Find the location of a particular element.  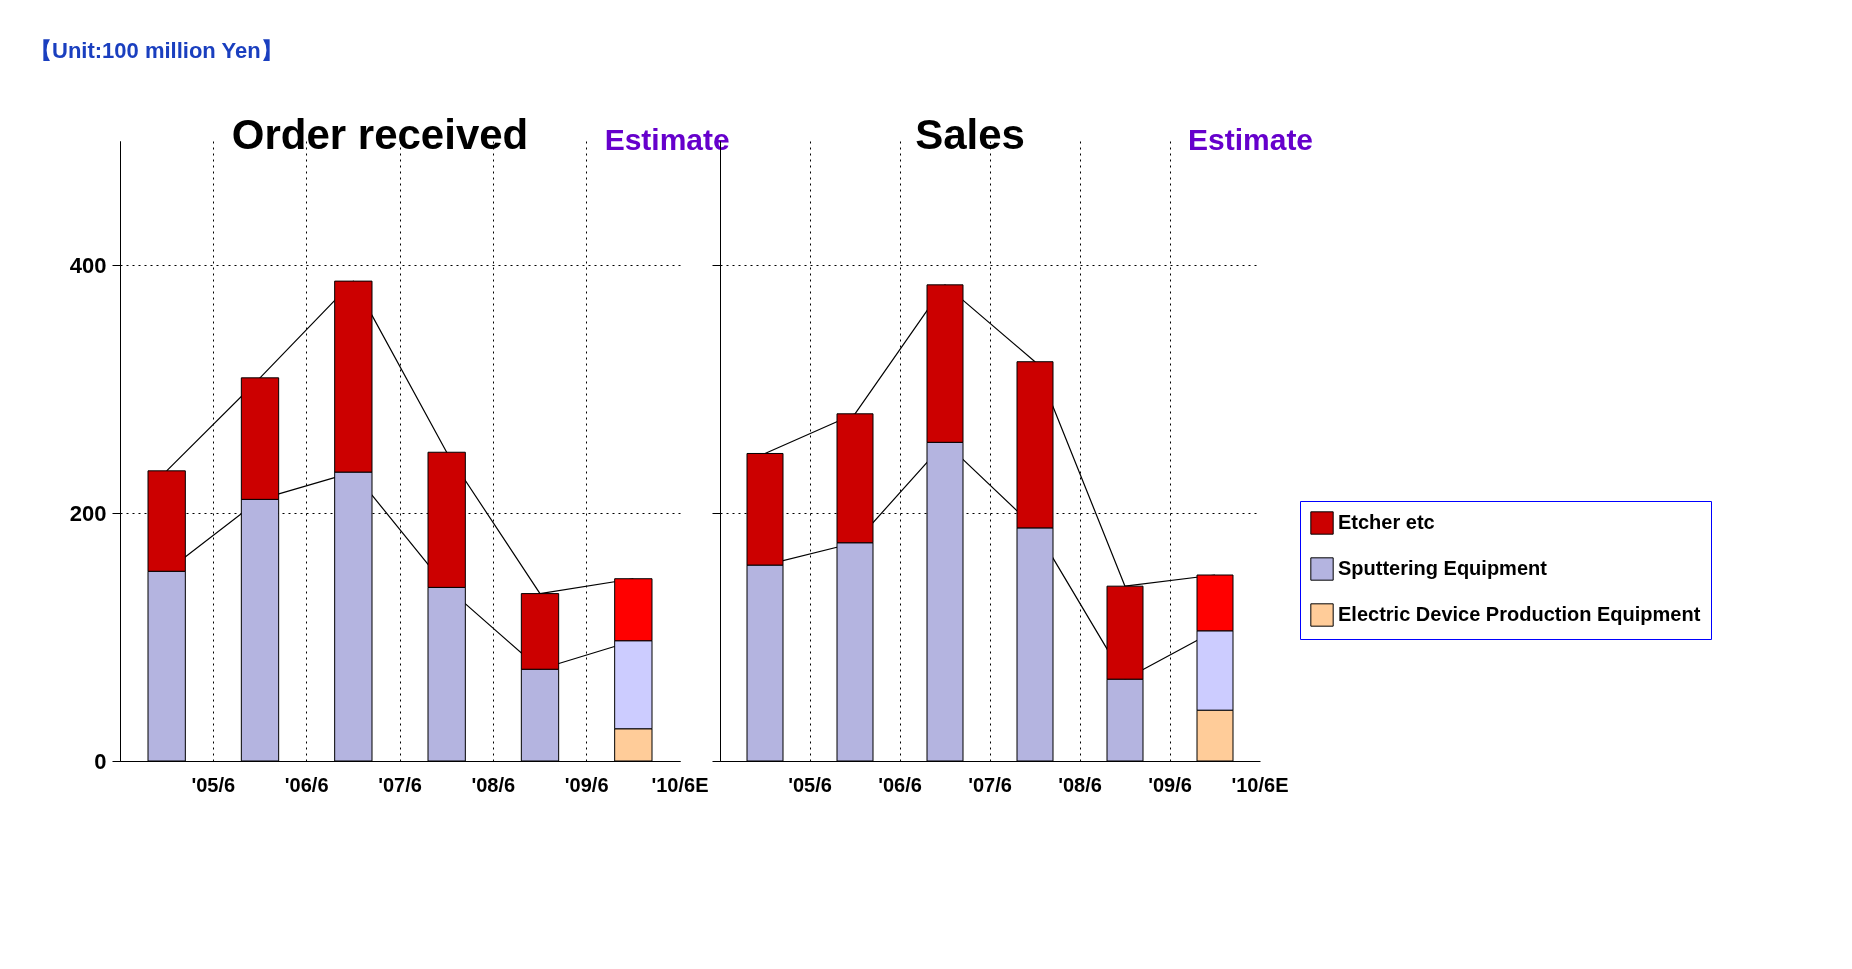

legend-label: Electric Device Production Equipment is located at coordinates (1519, 614).